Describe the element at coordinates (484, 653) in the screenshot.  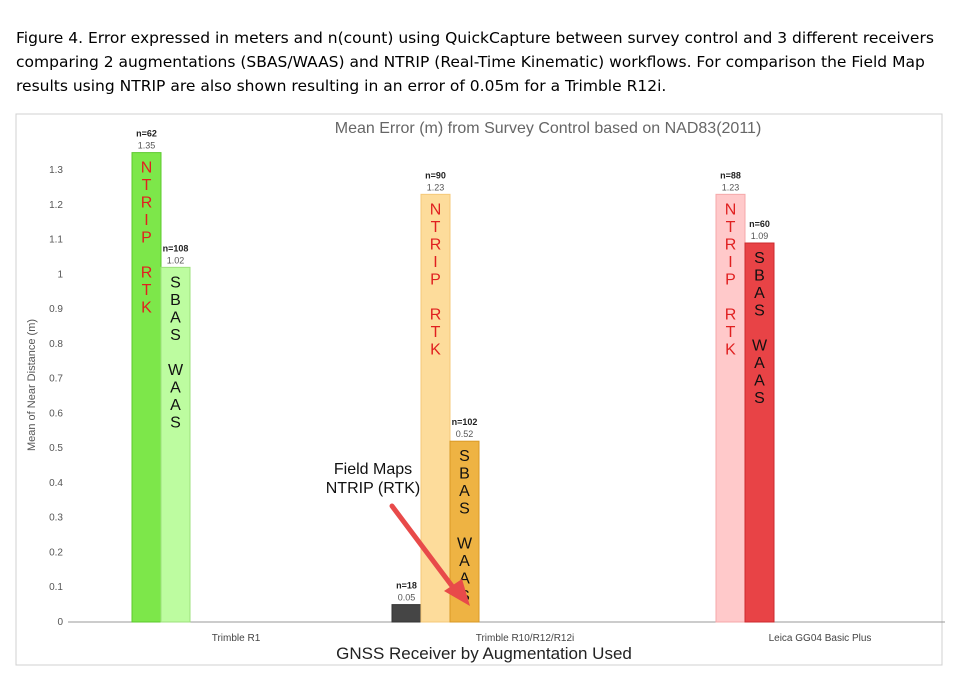
I see `x-axis-title: GNSS Receiver by Augmentation Used` at that location.